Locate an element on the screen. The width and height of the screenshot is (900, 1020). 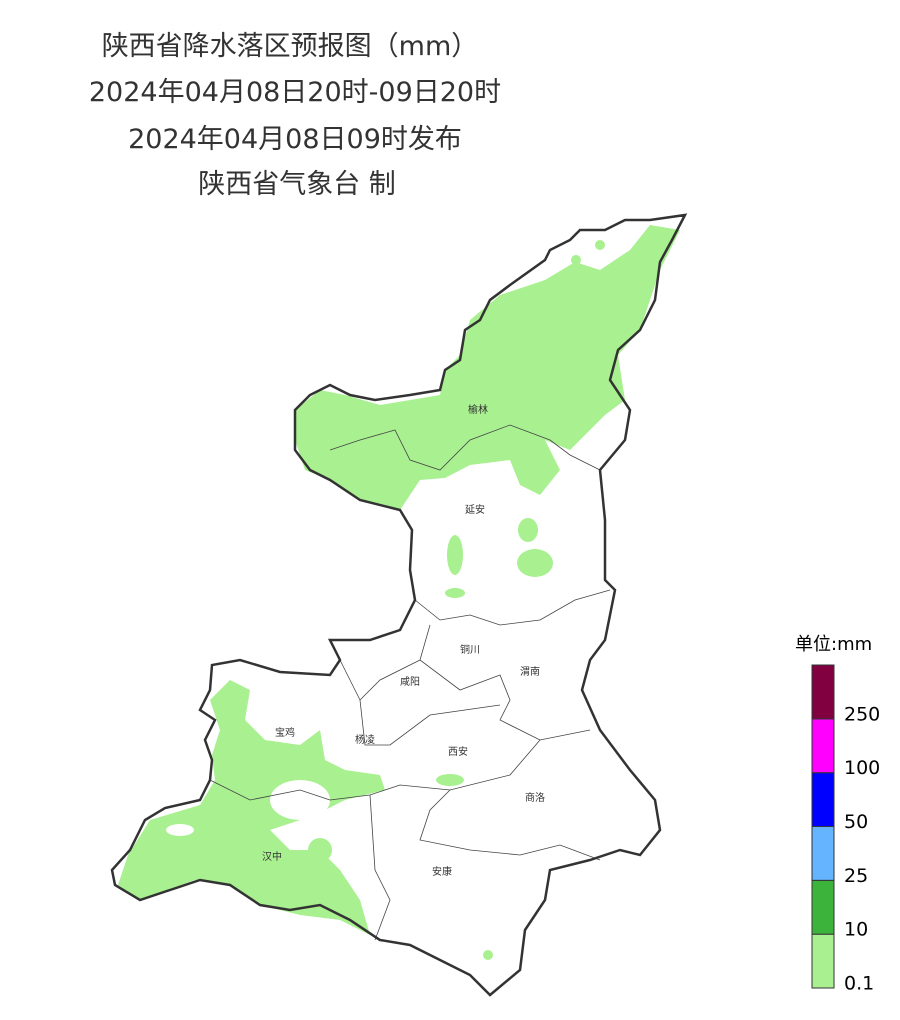
city-label: 咸阳 is located at coordinates (410, 682).